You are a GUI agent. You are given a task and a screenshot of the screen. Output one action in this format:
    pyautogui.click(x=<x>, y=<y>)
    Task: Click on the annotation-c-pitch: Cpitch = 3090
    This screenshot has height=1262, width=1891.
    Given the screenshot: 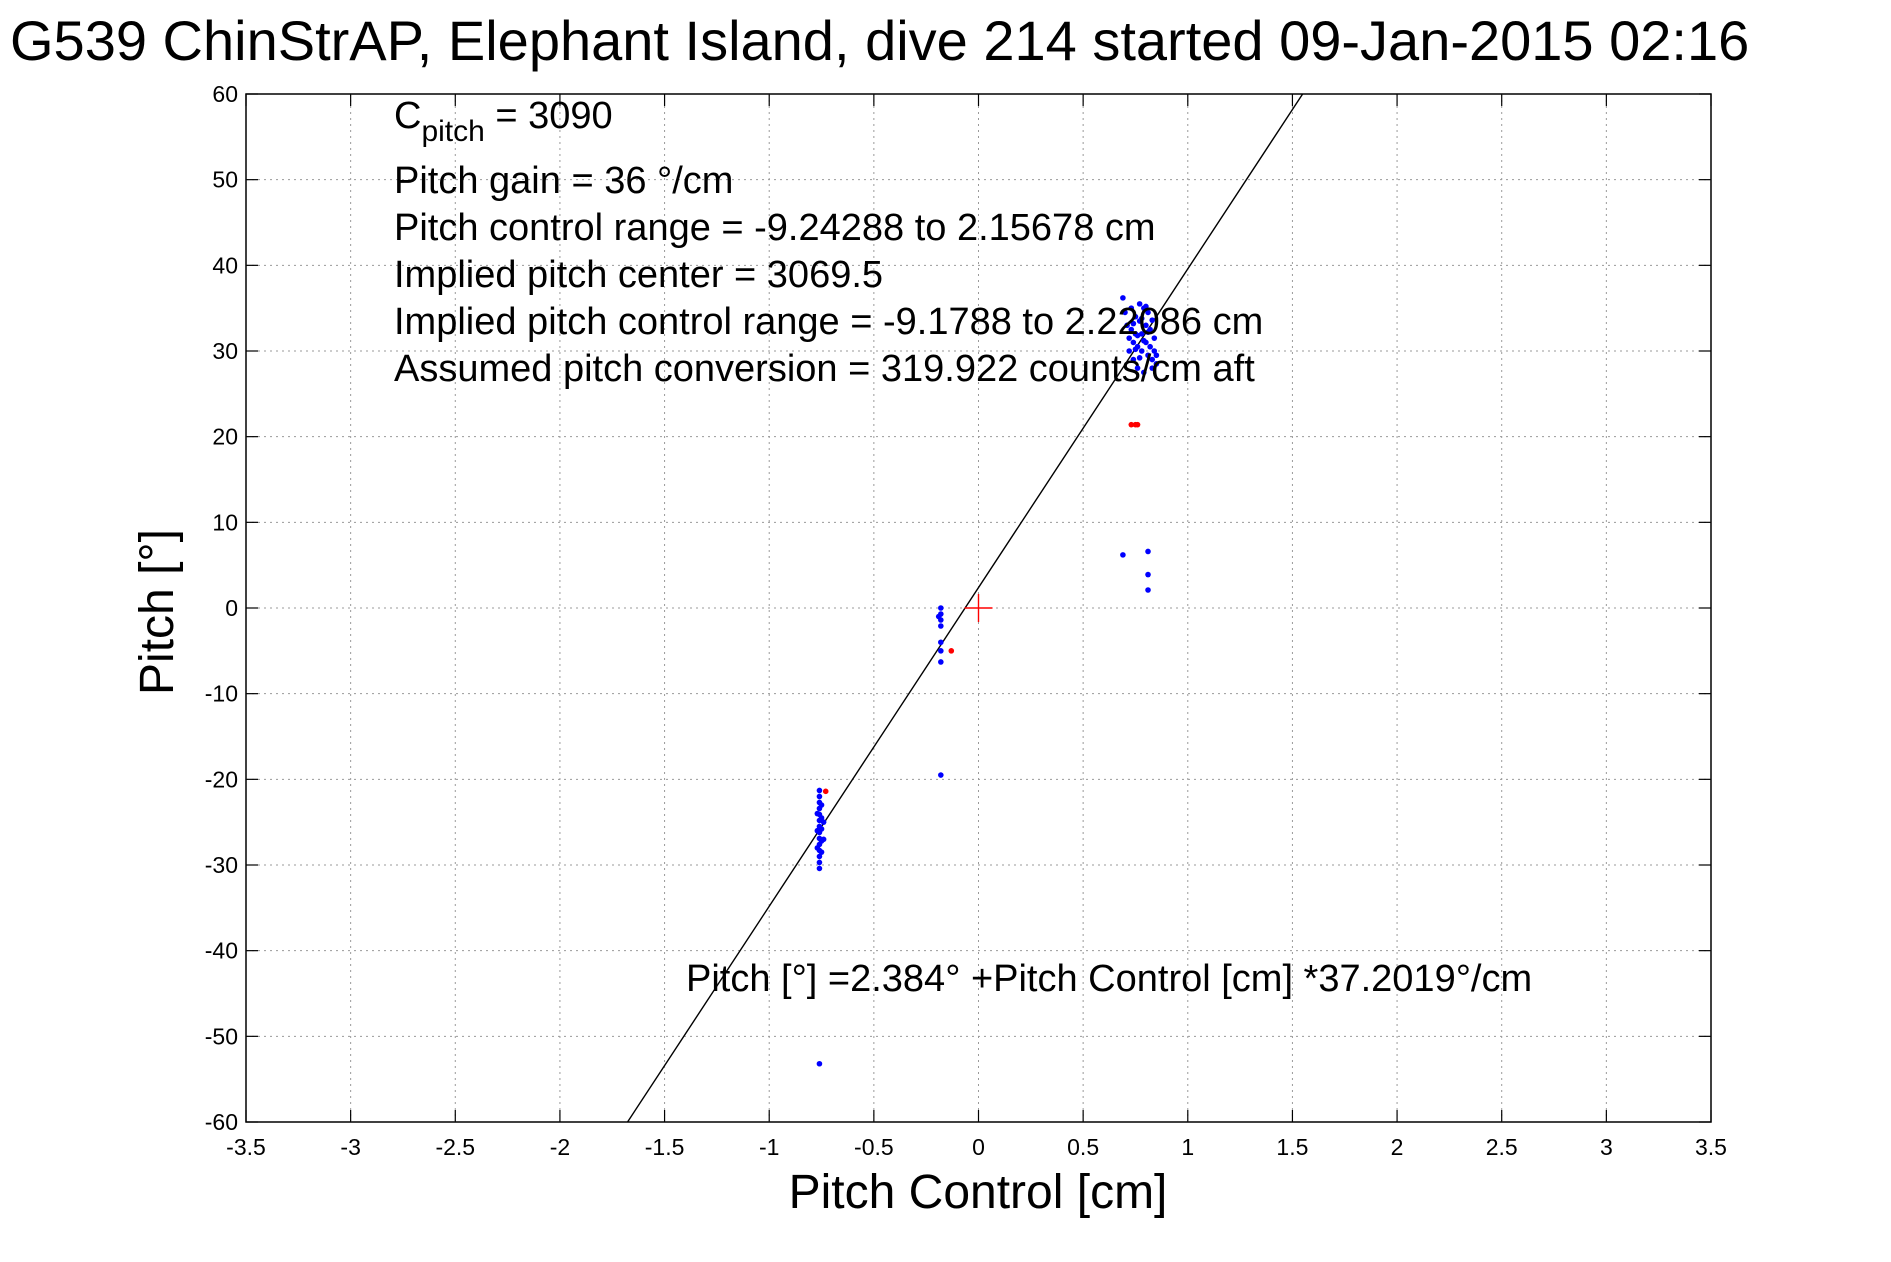 What is the action you would take?
    pyautogui.click(x=503, y=121)
    